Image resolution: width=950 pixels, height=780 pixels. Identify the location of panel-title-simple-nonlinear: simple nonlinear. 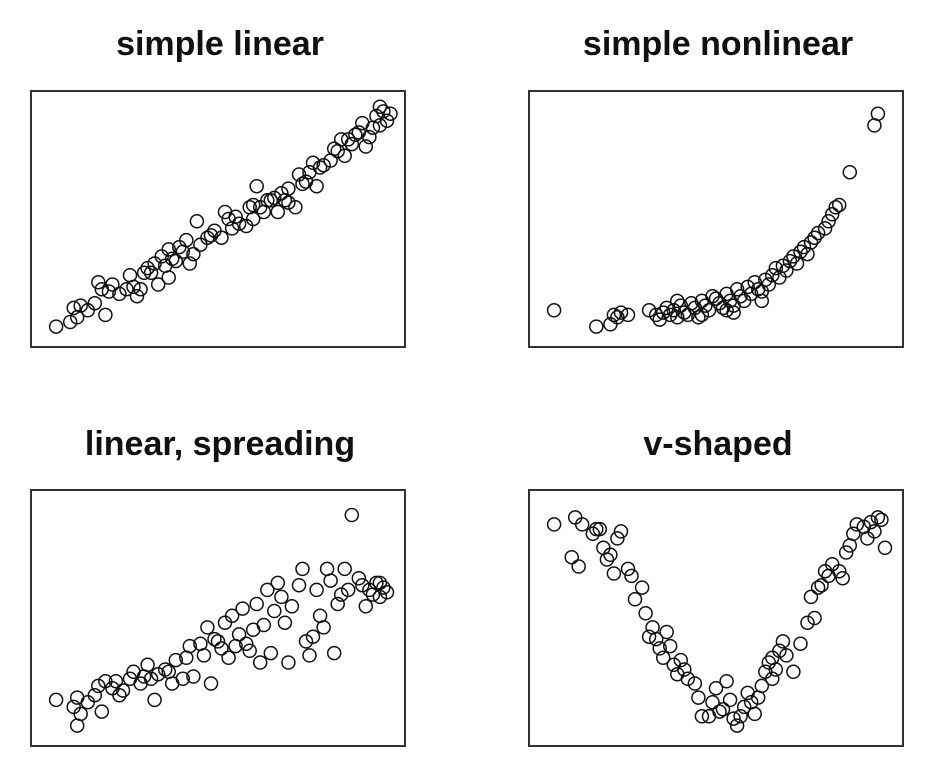
(718, 44).